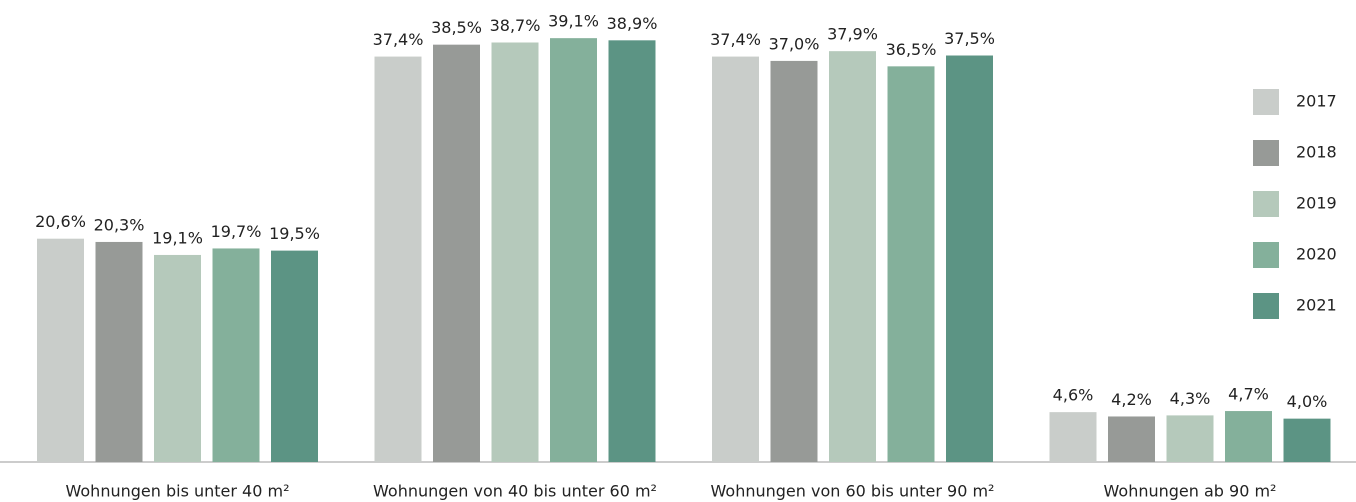 Image resolution: width=1356 pixels, height=502 pixels. I want to click on legend-label: 2018, so click(1316, 152).